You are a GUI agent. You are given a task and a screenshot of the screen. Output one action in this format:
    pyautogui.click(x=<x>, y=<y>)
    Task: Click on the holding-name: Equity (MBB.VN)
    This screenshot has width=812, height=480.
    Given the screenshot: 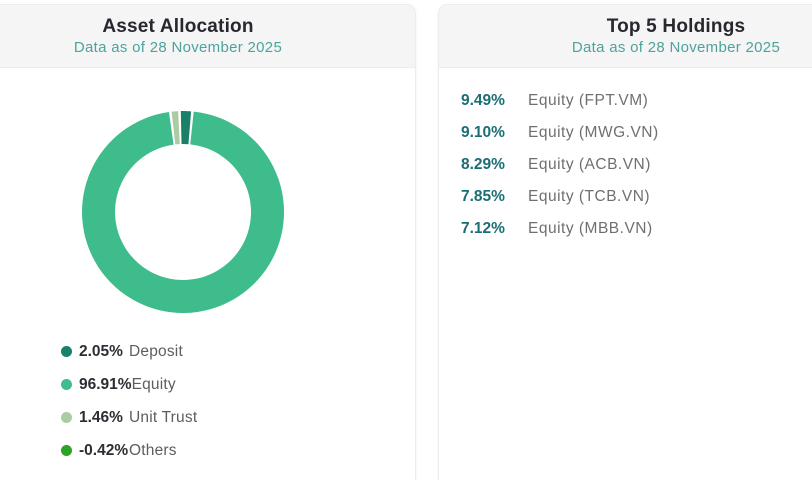 What is the action you would take?
    pyautogui.click(x=590, y=228)
    